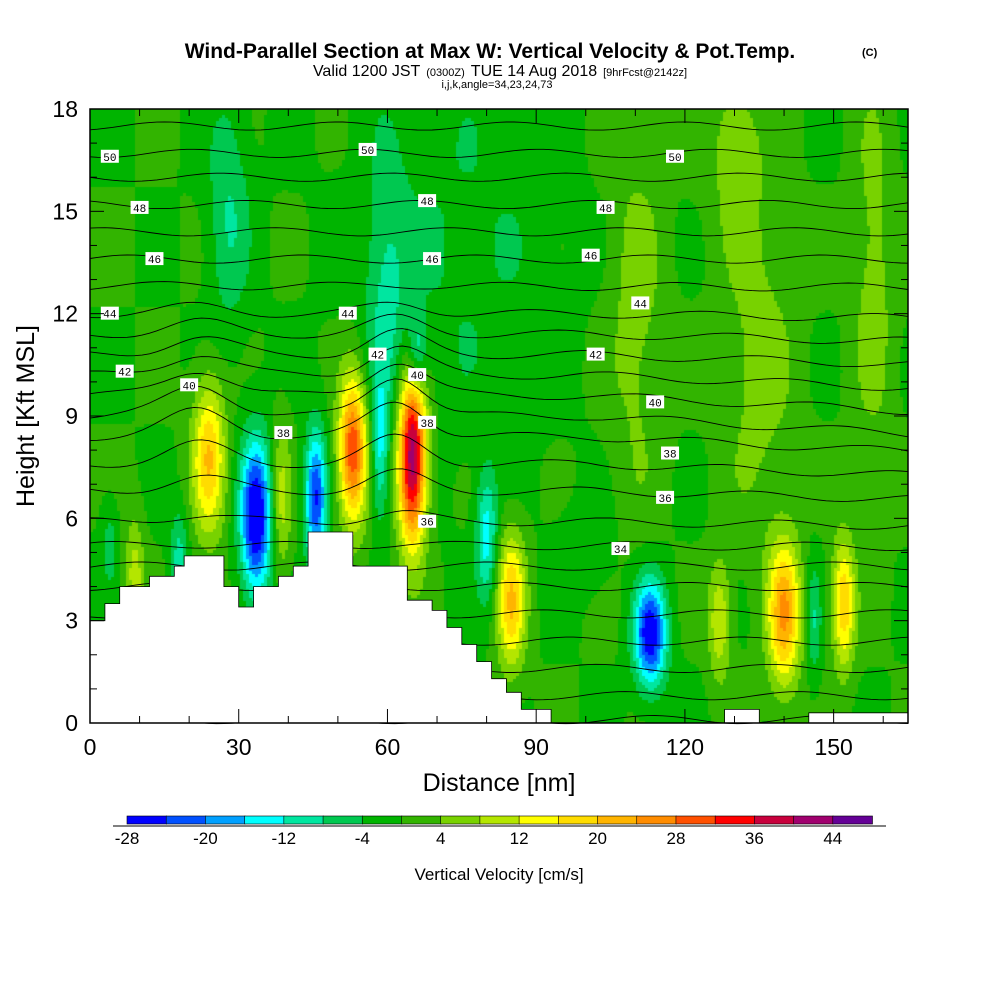 This screenshot has height=1000, width=1000. Describe the element at coordinates (645, 73) in the screenshot. I see `subtitle-fcst: [9hrFcst@2142z]` at that location.